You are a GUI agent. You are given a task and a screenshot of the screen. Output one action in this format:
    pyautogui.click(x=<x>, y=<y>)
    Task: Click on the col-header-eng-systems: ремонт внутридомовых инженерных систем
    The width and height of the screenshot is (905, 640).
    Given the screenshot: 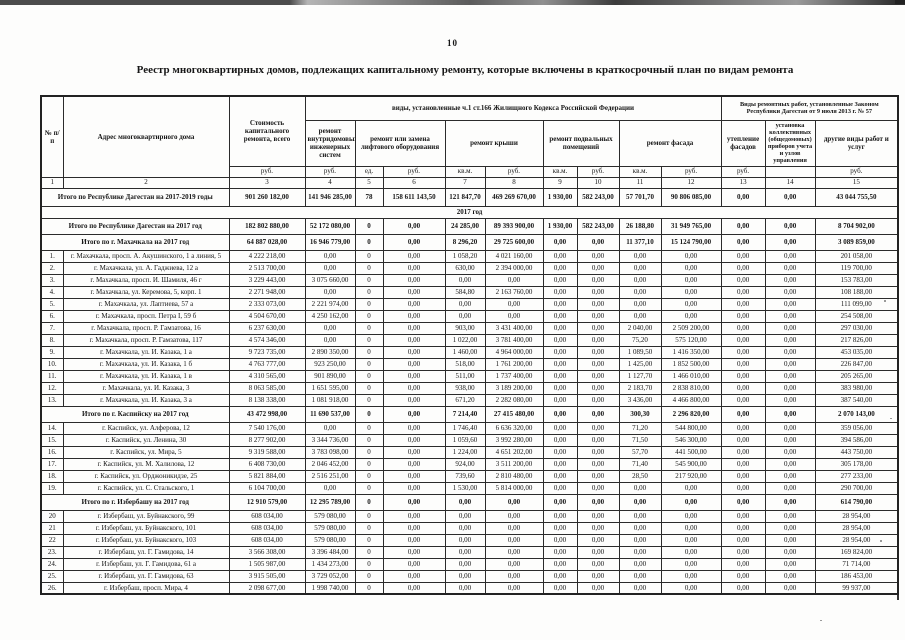 What is the action you would take?
    pyautogui.click(x=330, y=143)
    